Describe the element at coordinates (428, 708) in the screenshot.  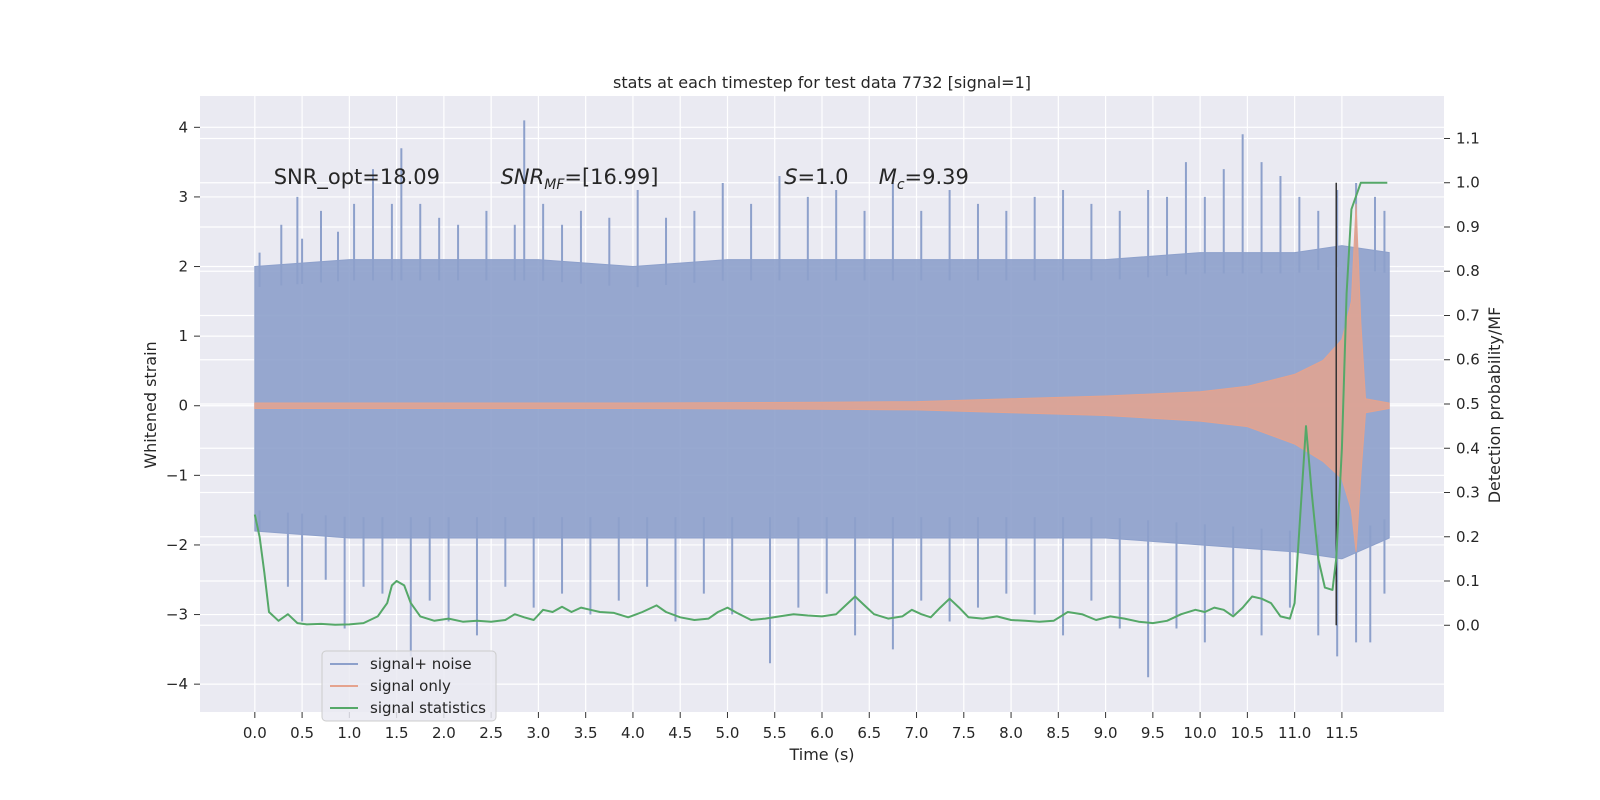
I see `legend-label-signal-statistics: signal statistics` at that location.